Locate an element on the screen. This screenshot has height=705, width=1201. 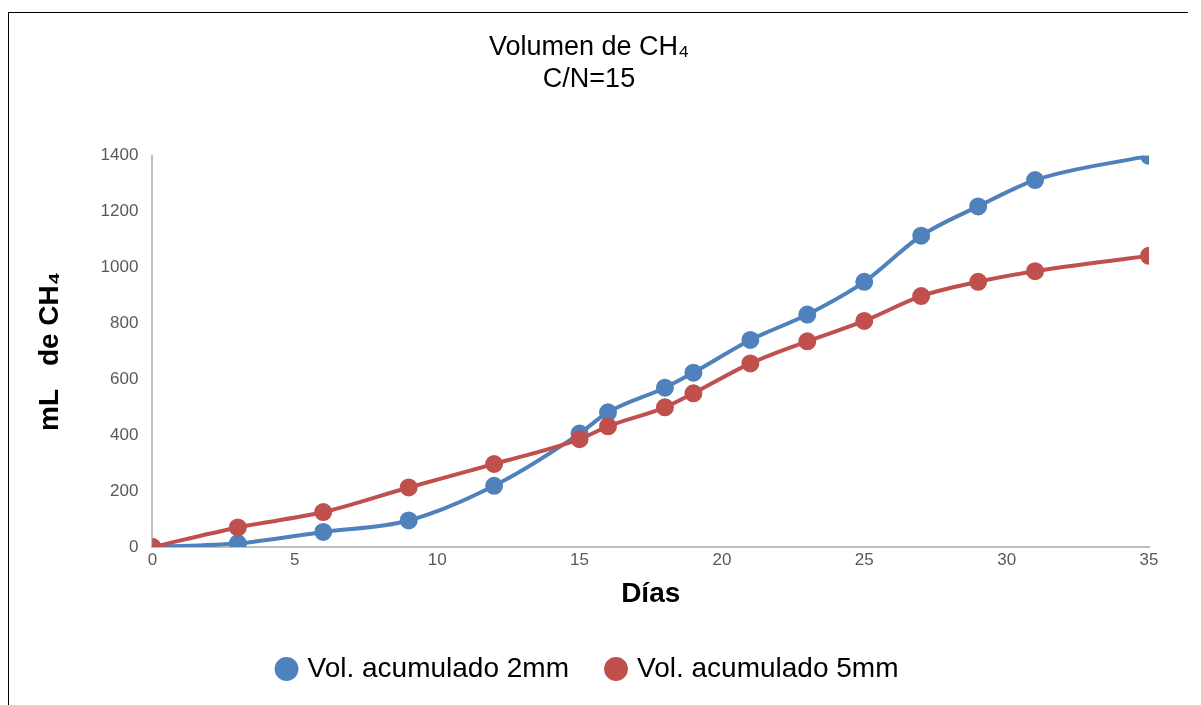
y-tick-label: 200 is located at coordinates (124, 490).